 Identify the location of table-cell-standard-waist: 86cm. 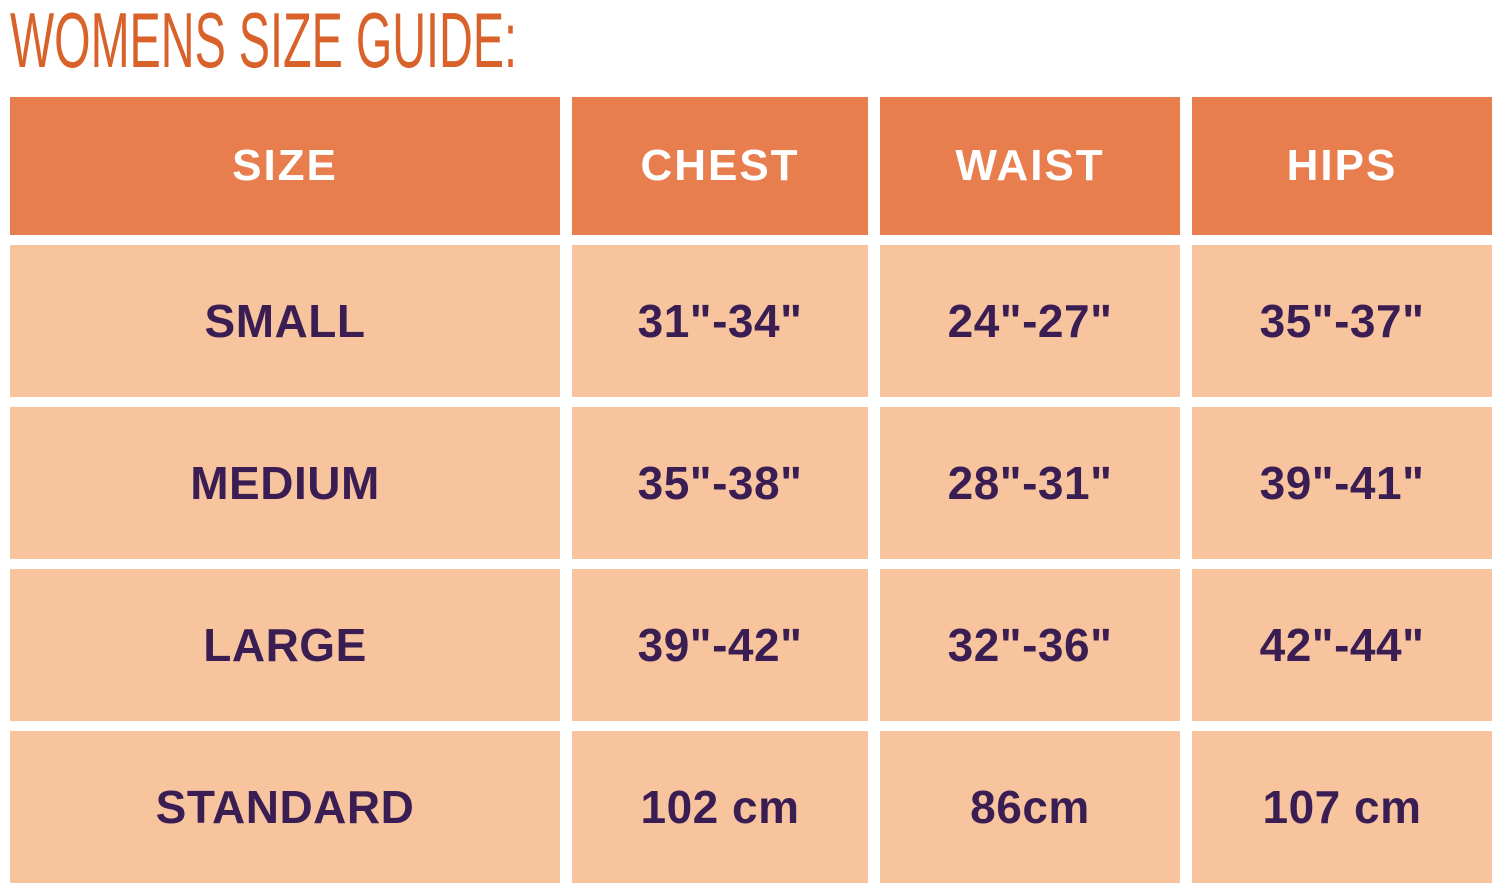
(1030, 807).